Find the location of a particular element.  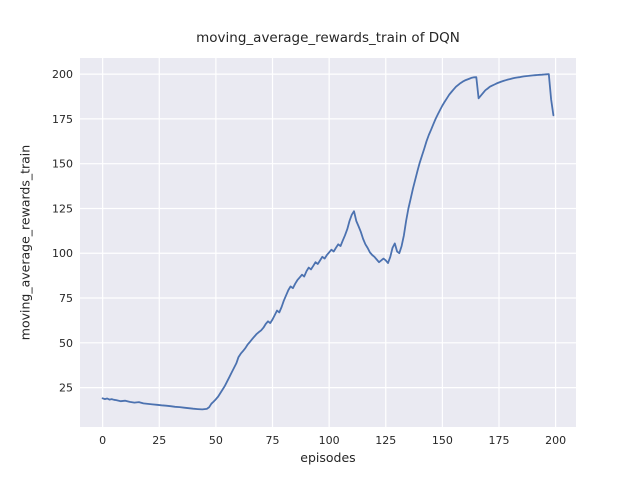

x-axis-label: episodes is located at coordinates (328, 457).